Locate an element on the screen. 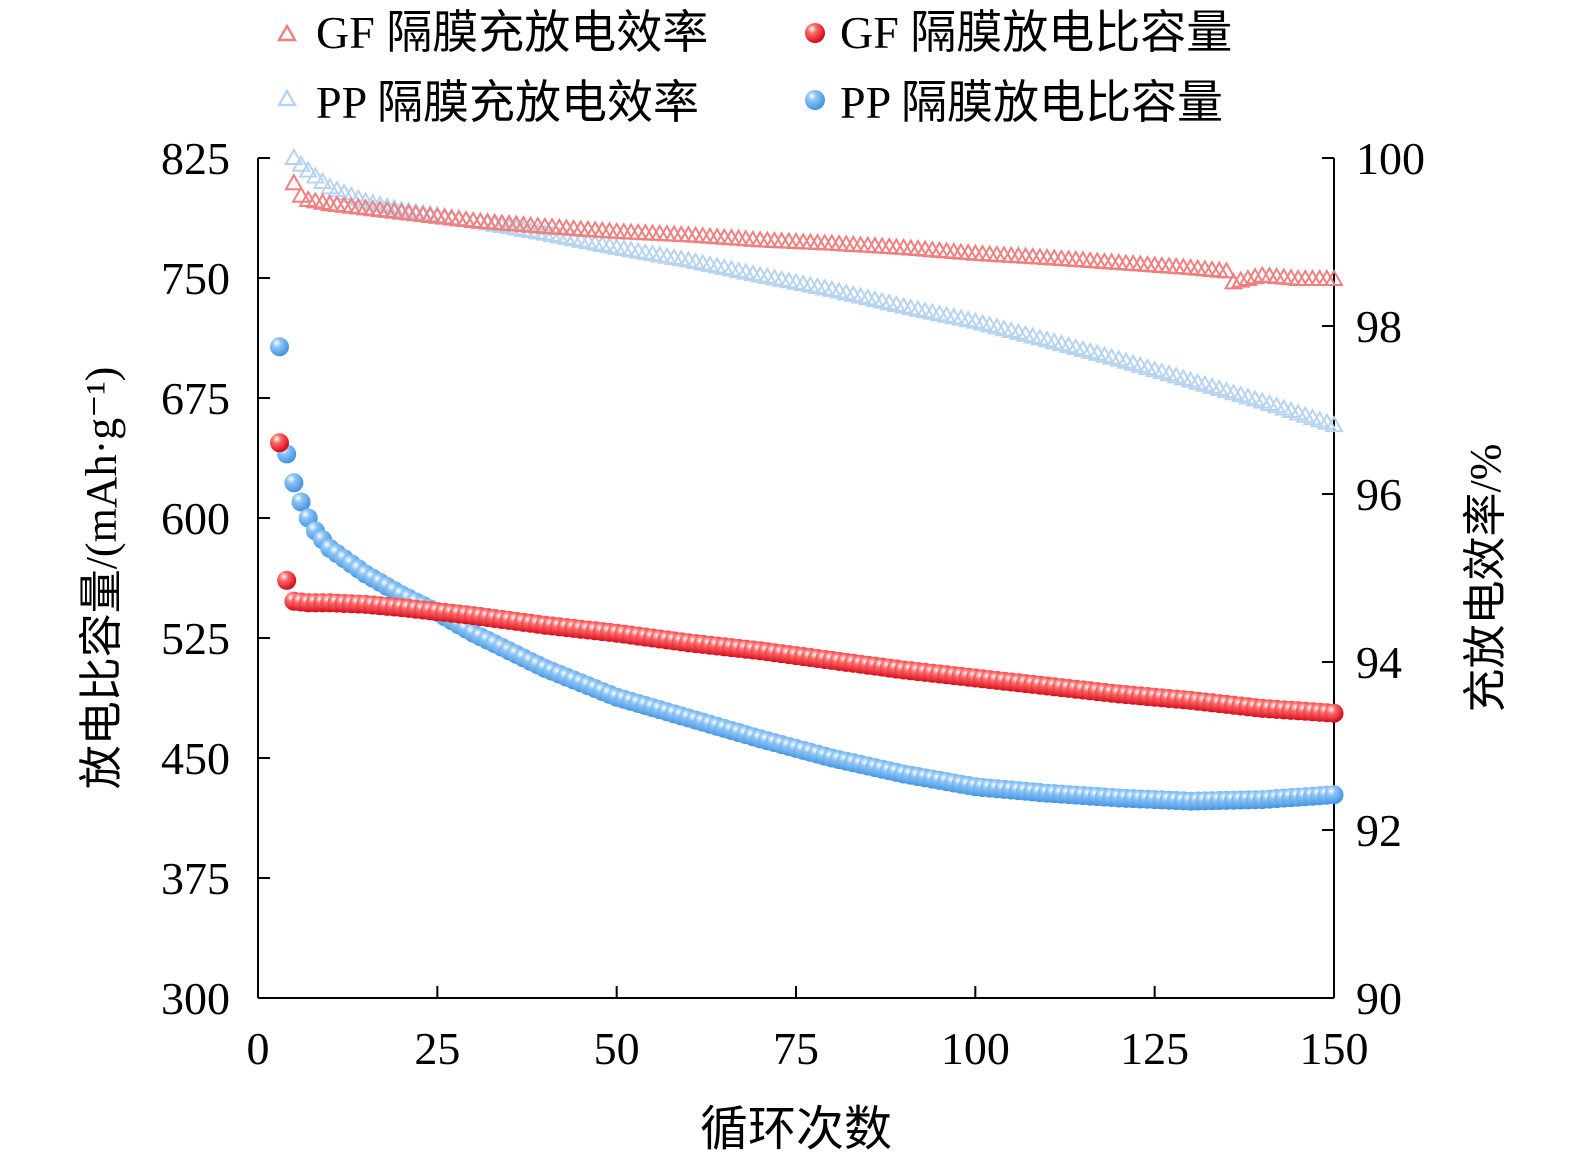 The height and width of the screenshot is (1167, 1575). y-left-tick-label: 375 is located at coordinates (195, 878).